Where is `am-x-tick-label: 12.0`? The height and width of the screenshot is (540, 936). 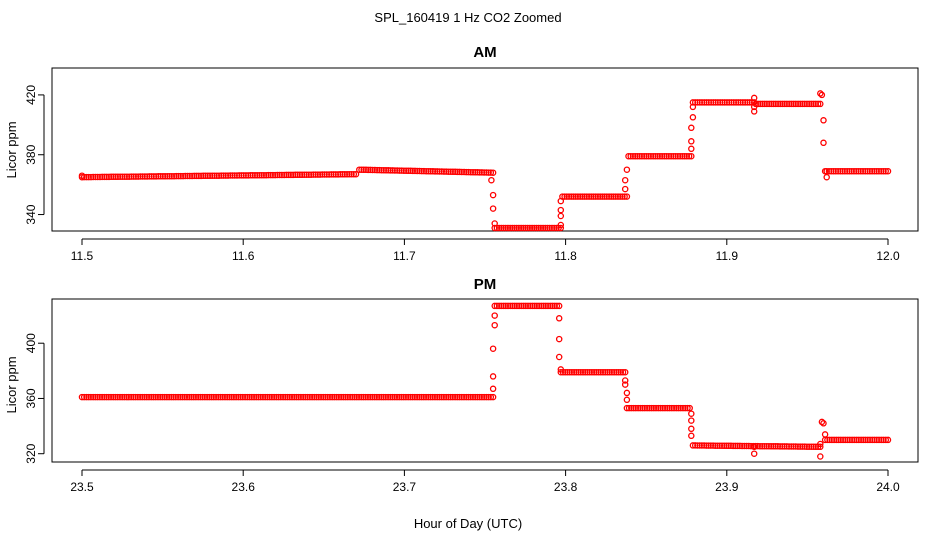
am-x-tick-label: 12.0 is located at coordinates (888, 256).